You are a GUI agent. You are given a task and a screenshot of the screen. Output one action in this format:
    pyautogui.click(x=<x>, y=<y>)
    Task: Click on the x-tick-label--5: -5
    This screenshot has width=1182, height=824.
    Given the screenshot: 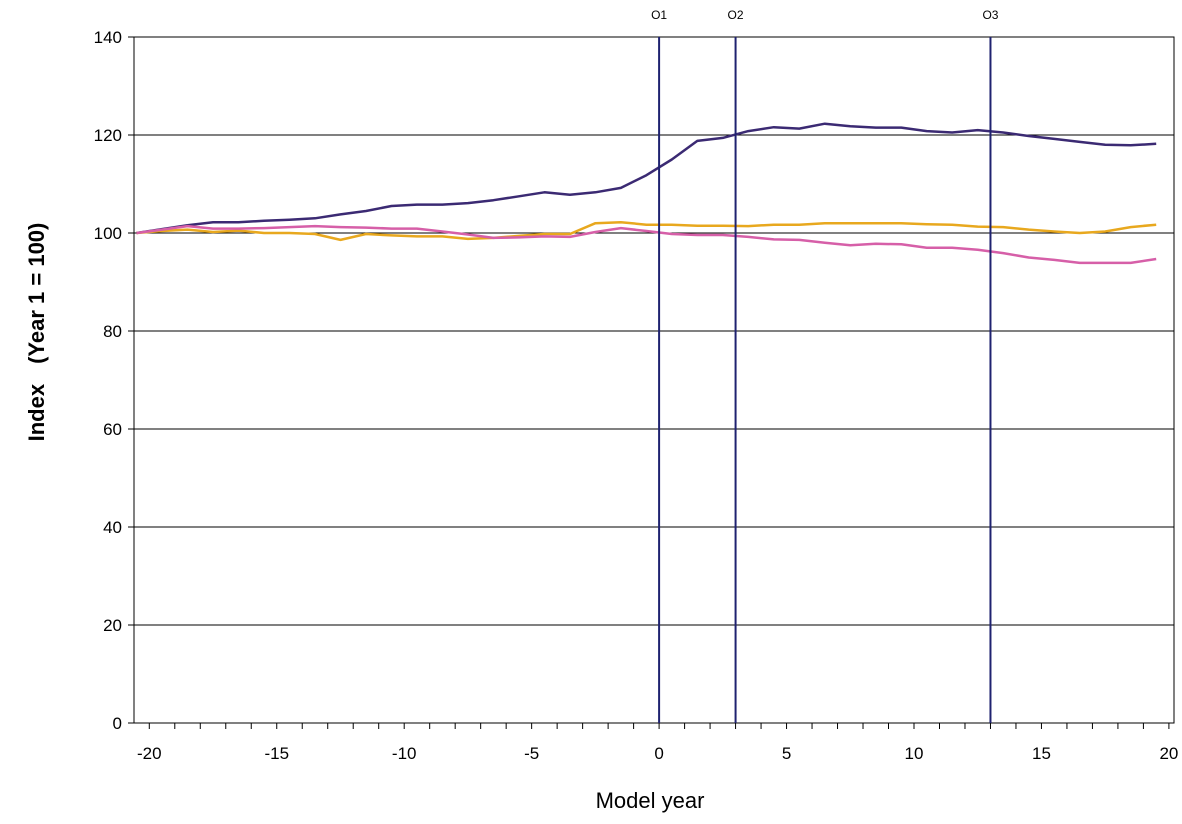 What is the action you would take?
    pyautogui.click(x=531, y=753)
    